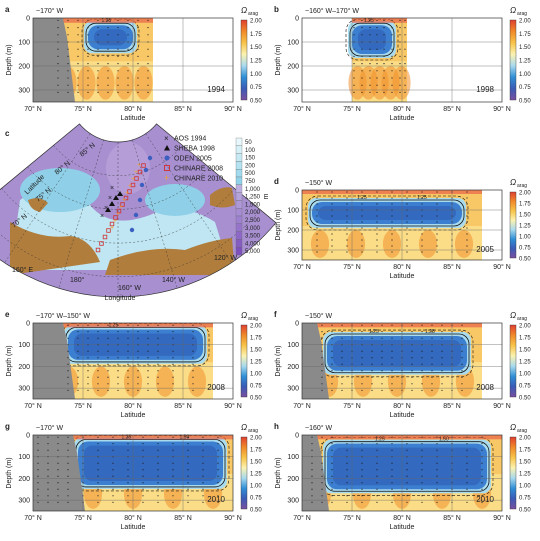  What do you see at coordinates (139, 165) in the screenshot?
I see `station-chinare-2010: +` at bounding box center [139, 165].